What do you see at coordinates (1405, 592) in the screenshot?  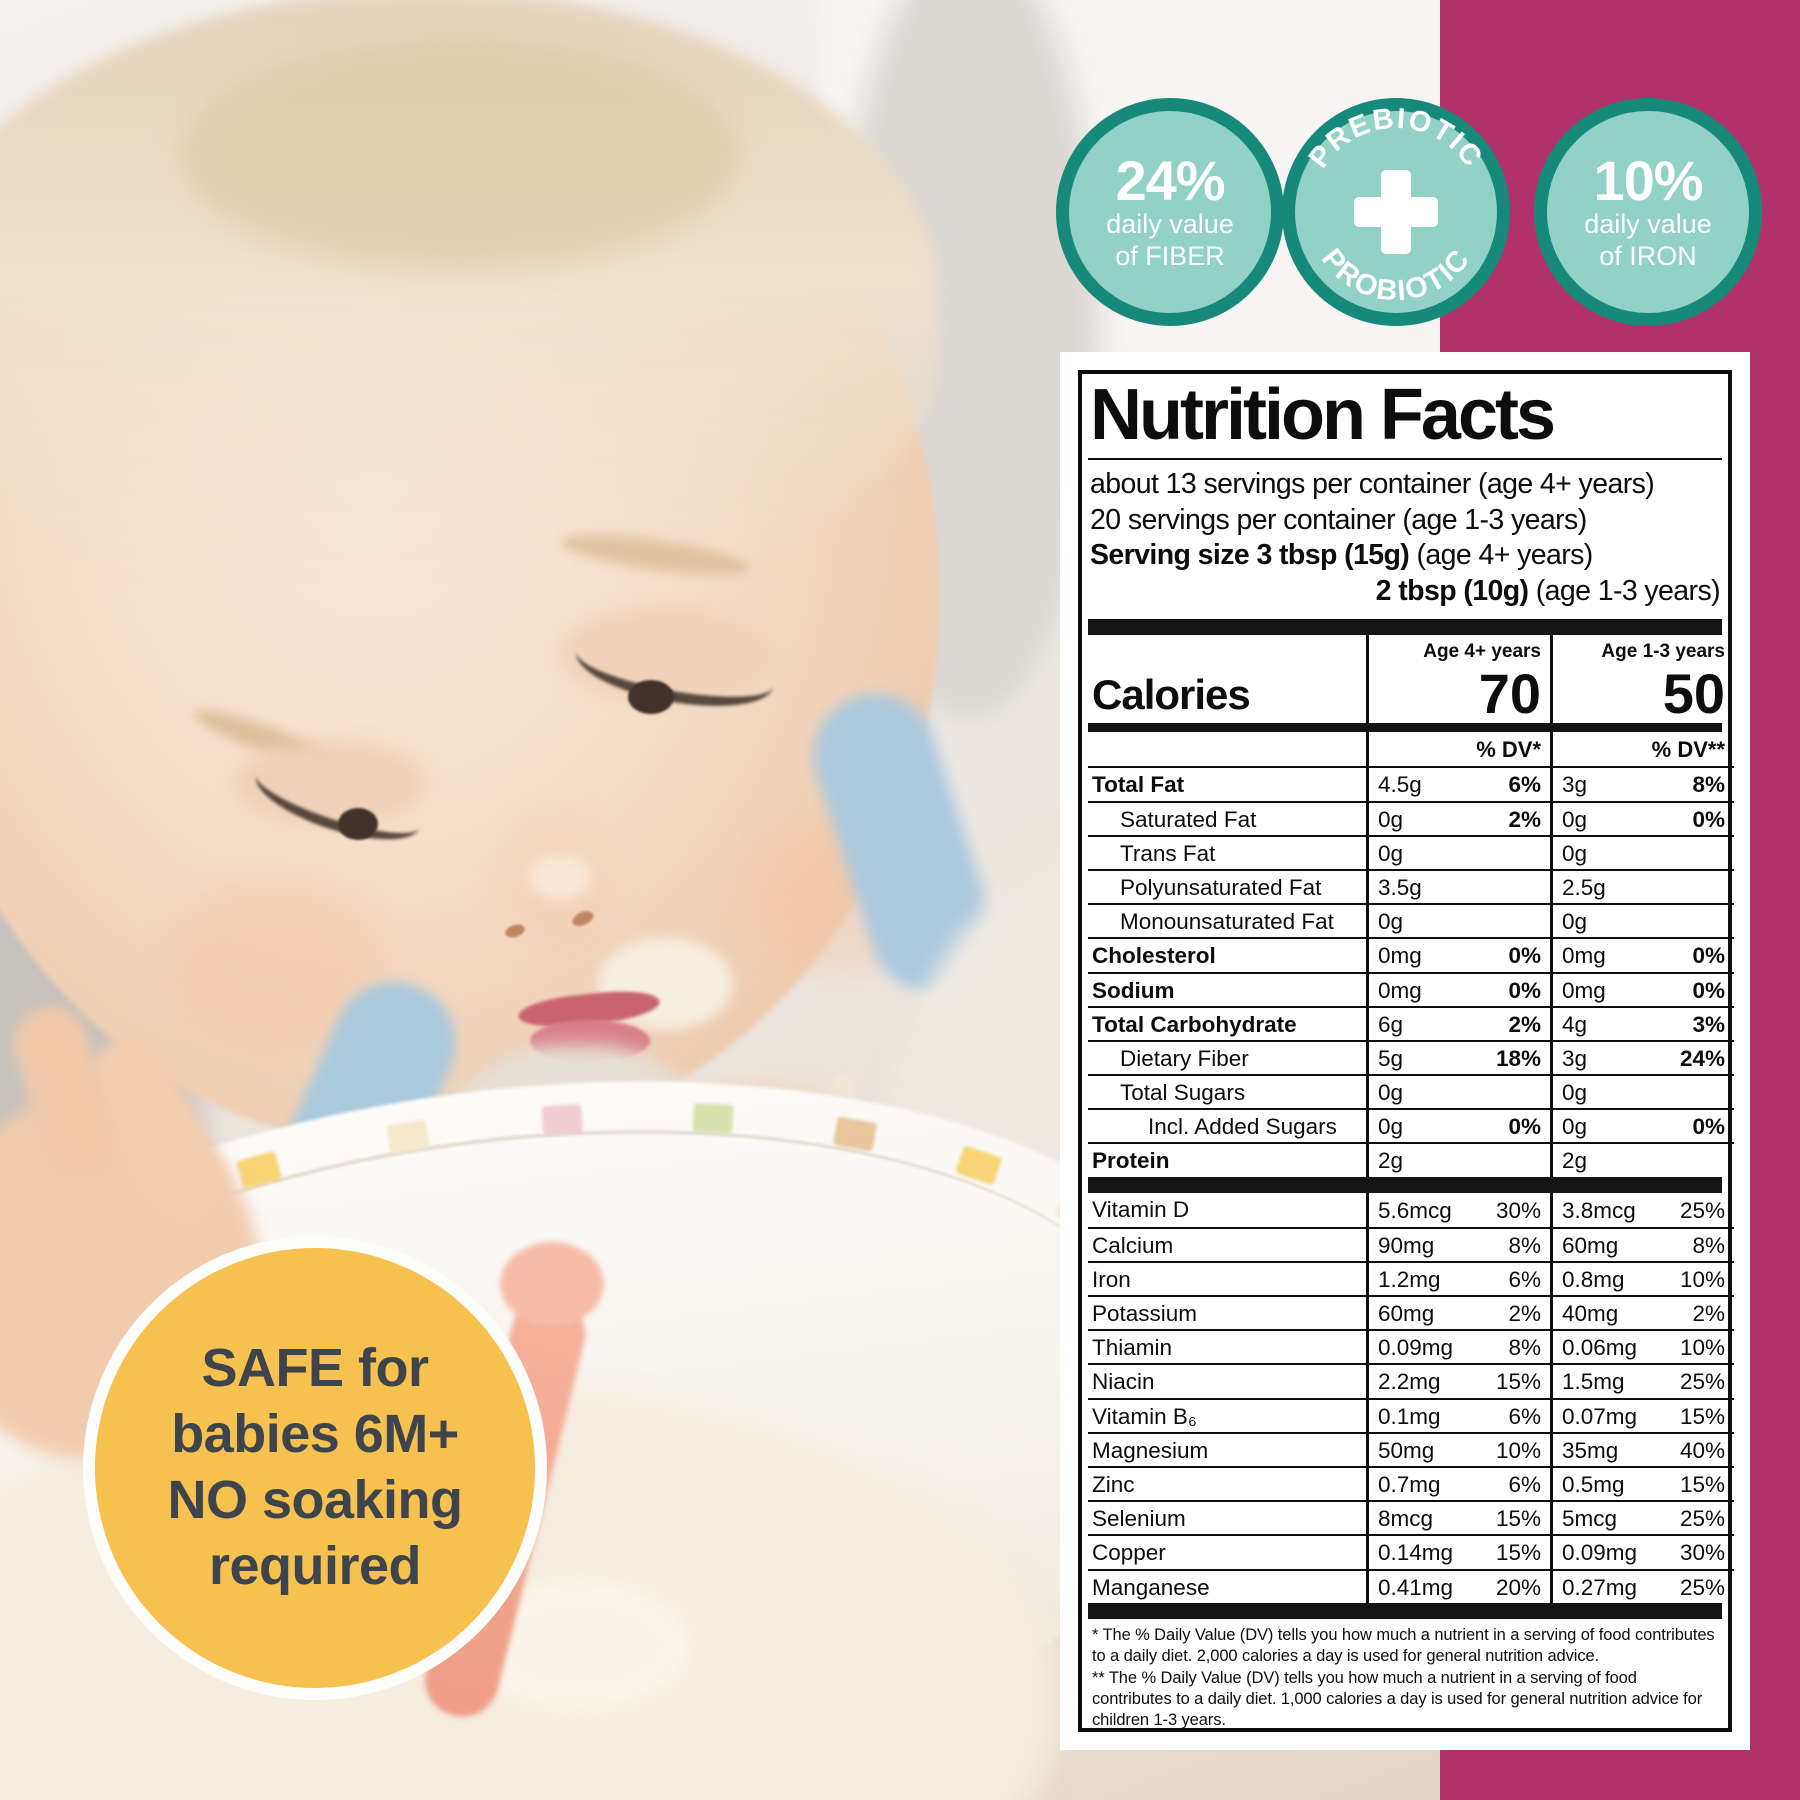 I see `serving-line: 2 tbsp (10g) (age 1-3 years)` at bounding box center [1405, 592].